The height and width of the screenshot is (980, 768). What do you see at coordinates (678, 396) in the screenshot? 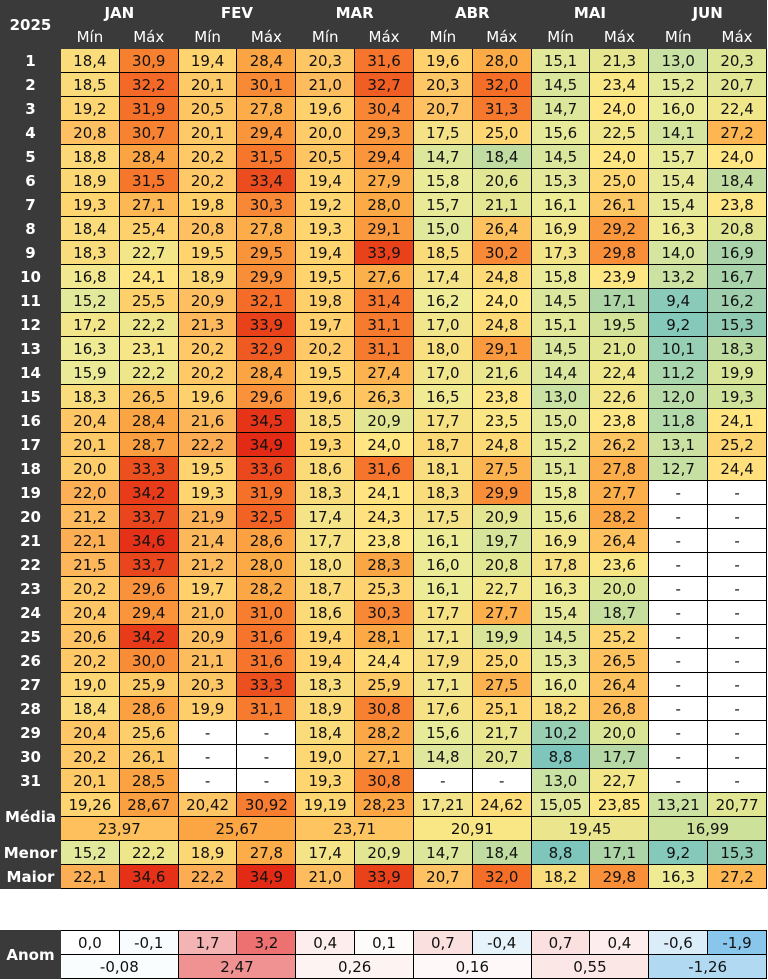
I see `min-cell: 12,0` at bounding box center [678, 396].